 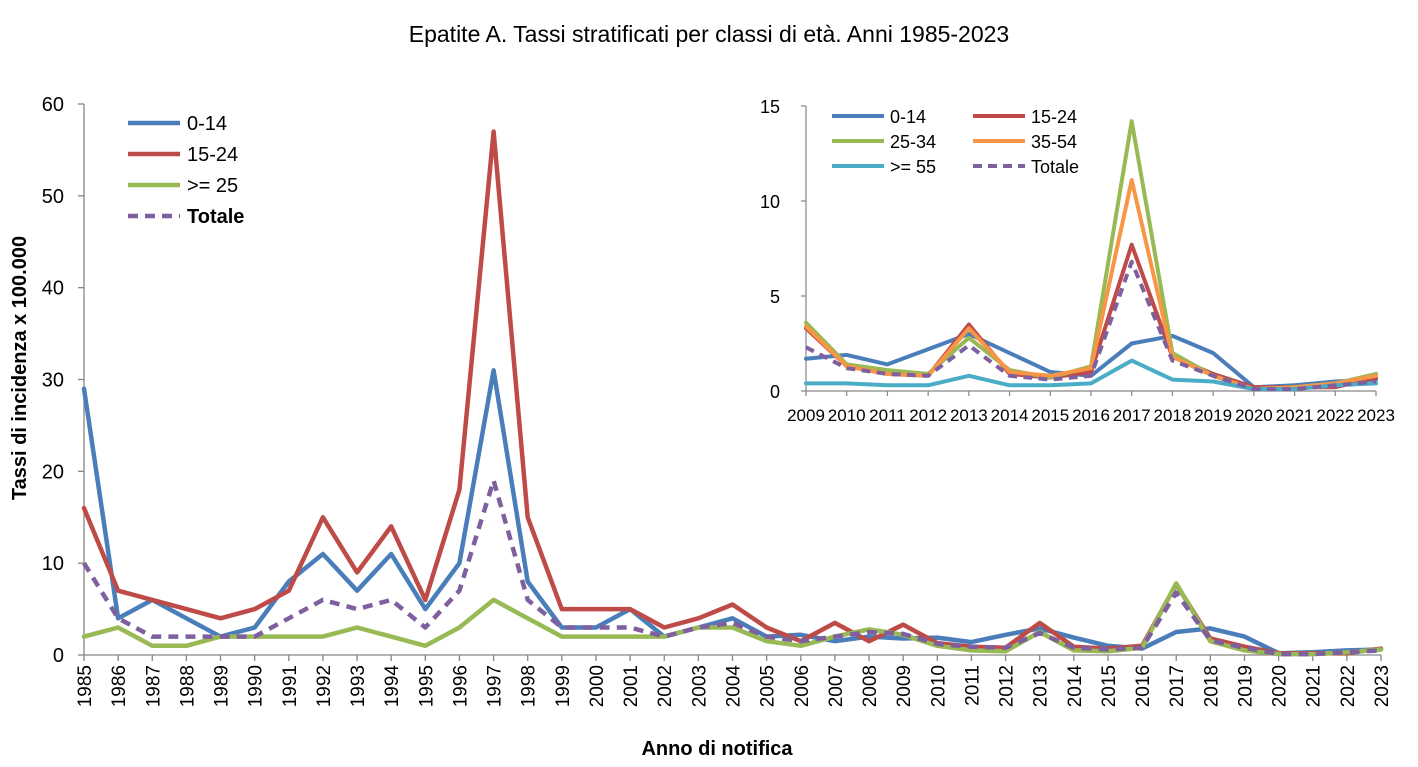 I want to click on x-tick-label: 1996, so click(x=460, y=686).